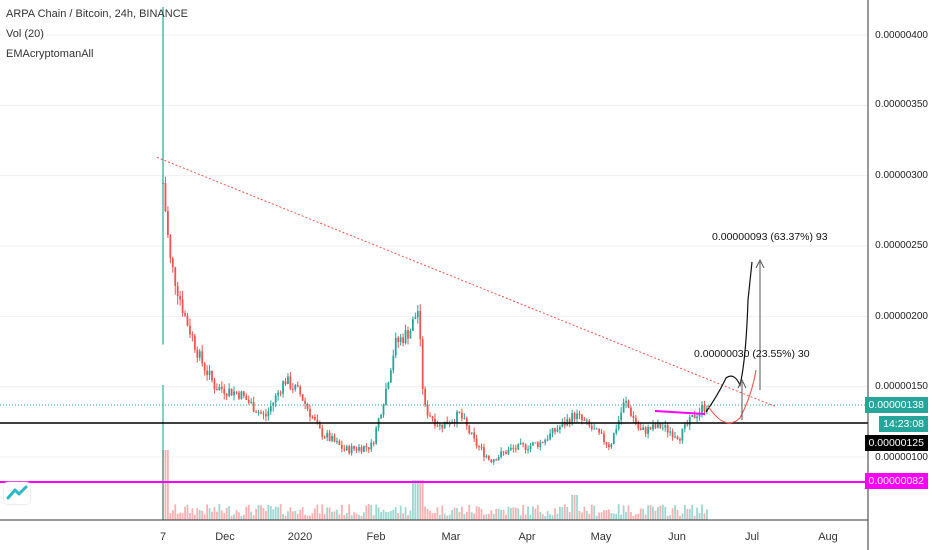  What do you see at coordinates (901, 386) in the screenshot?
I see `y-tick: 0.00000150` at bounding box center [901, 386].